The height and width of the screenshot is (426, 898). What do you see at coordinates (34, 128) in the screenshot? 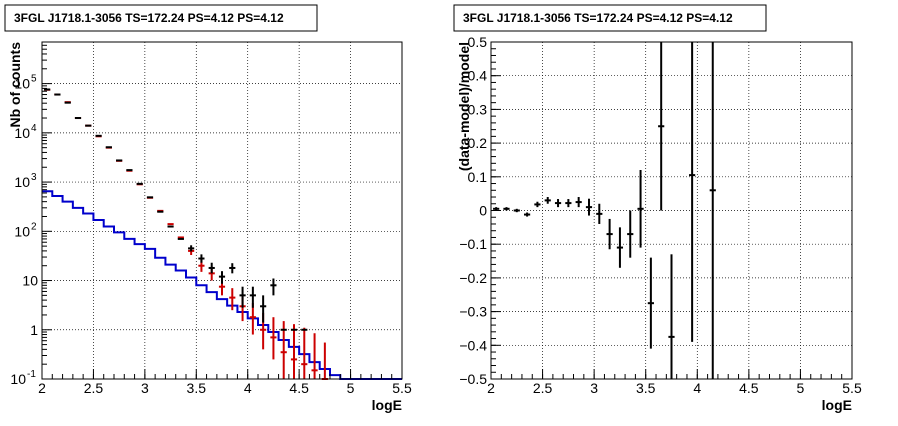
I see `y-tick-exponent: 4` at bounding box center [34, 128].